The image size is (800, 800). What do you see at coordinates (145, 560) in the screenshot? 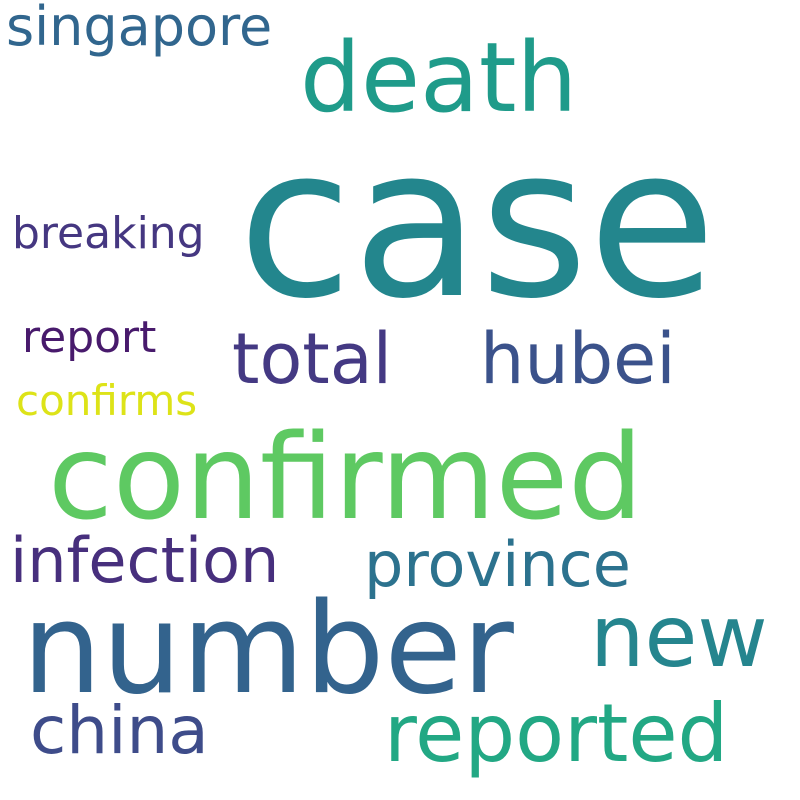
I see `word-infection: infection` at bounding box center [145, 560].